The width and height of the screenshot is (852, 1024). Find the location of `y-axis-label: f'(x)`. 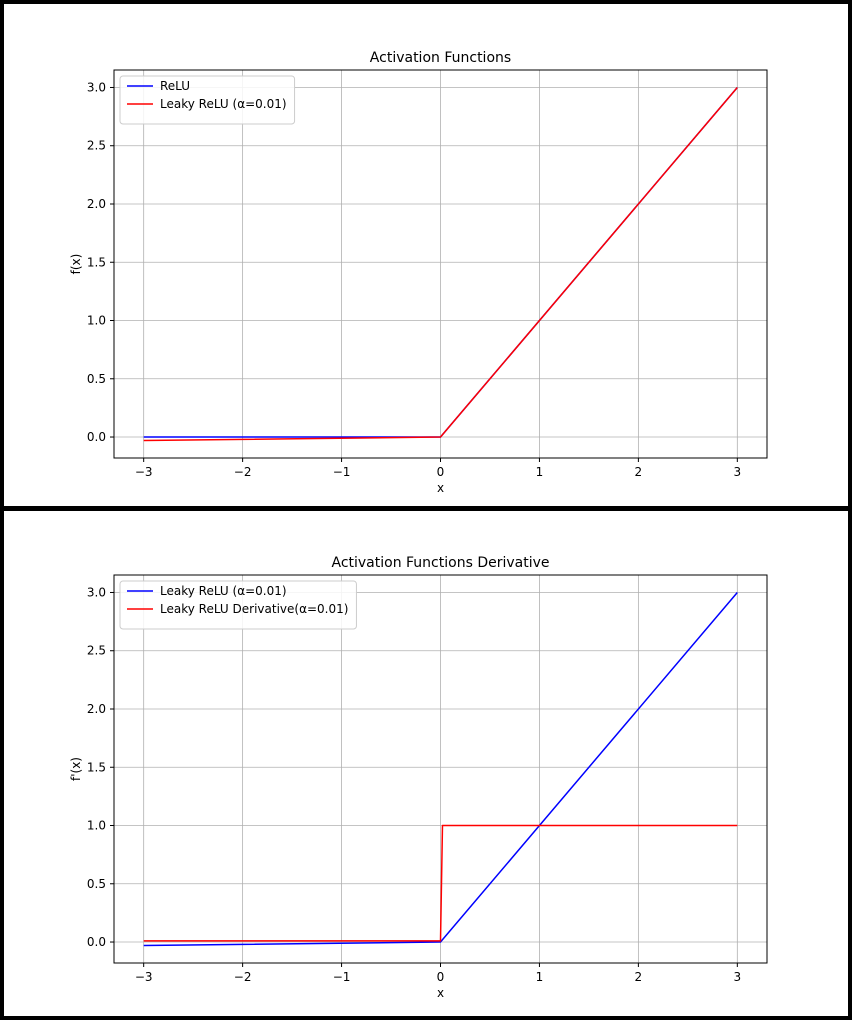

y-axis-label: f'(x) is located at coordinates (76, 769).